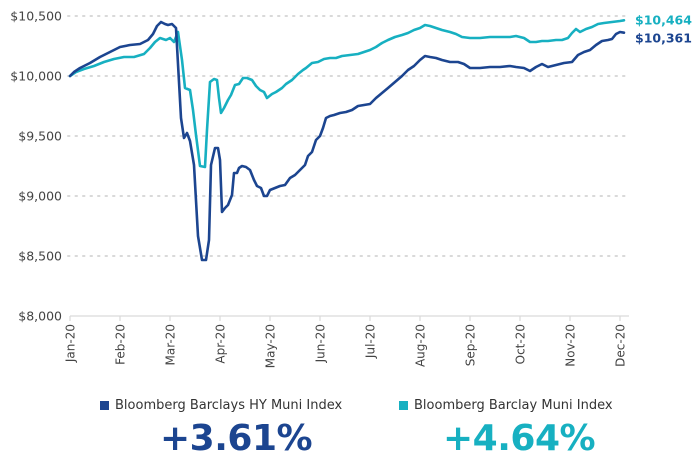  I want to click on end-labels: $10,464 $10,361, so click(663, 28).